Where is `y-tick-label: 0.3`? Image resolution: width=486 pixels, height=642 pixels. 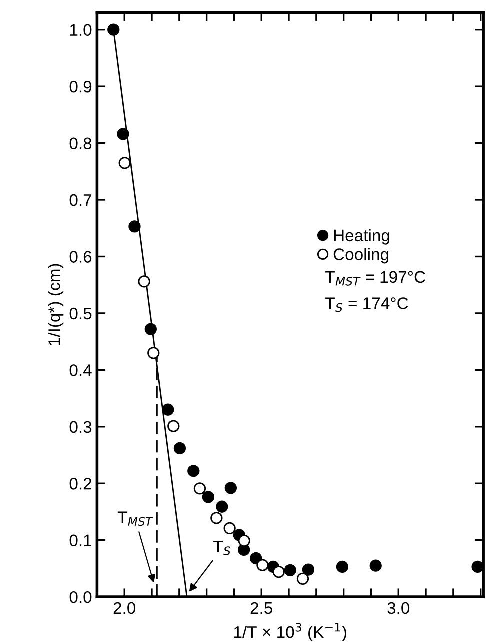 y-tick-label: 0.3 is located at coordinates (81, 427).